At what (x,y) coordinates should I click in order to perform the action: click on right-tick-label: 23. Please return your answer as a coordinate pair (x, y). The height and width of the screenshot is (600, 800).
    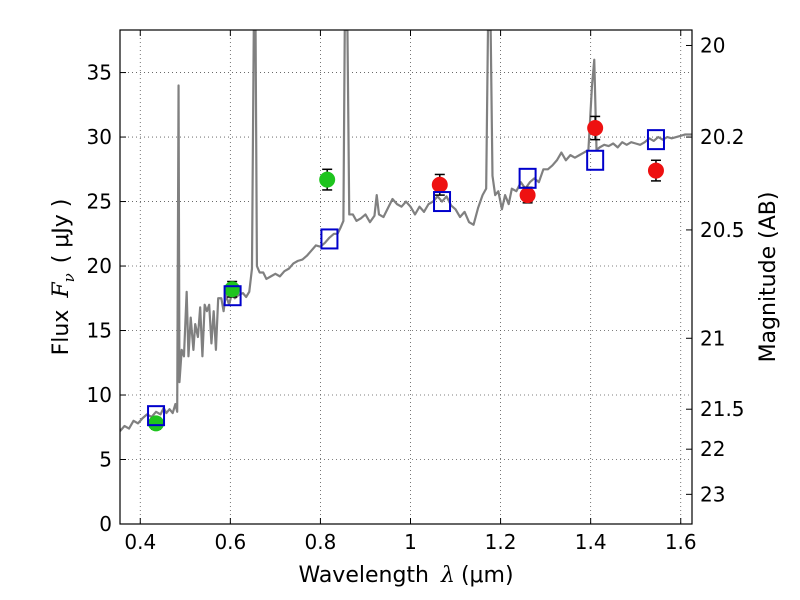
    Looking at the image, I should click on (712, 494).